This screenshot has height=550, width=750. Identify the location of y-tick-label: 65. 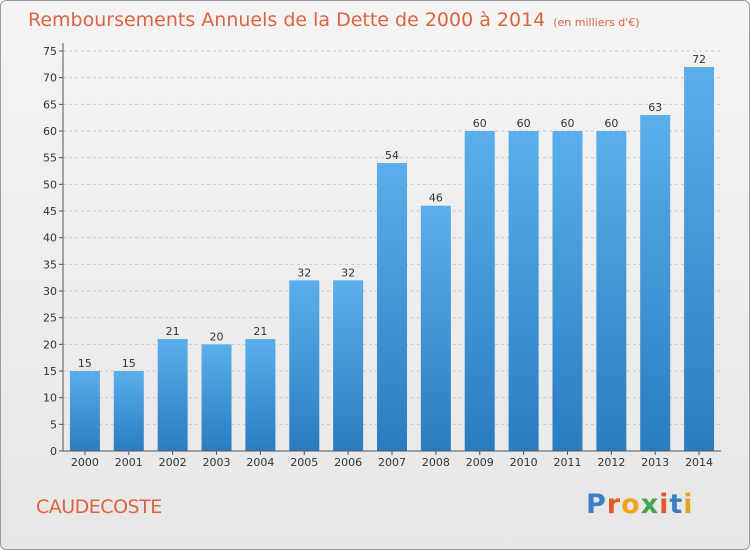
(50, 104).